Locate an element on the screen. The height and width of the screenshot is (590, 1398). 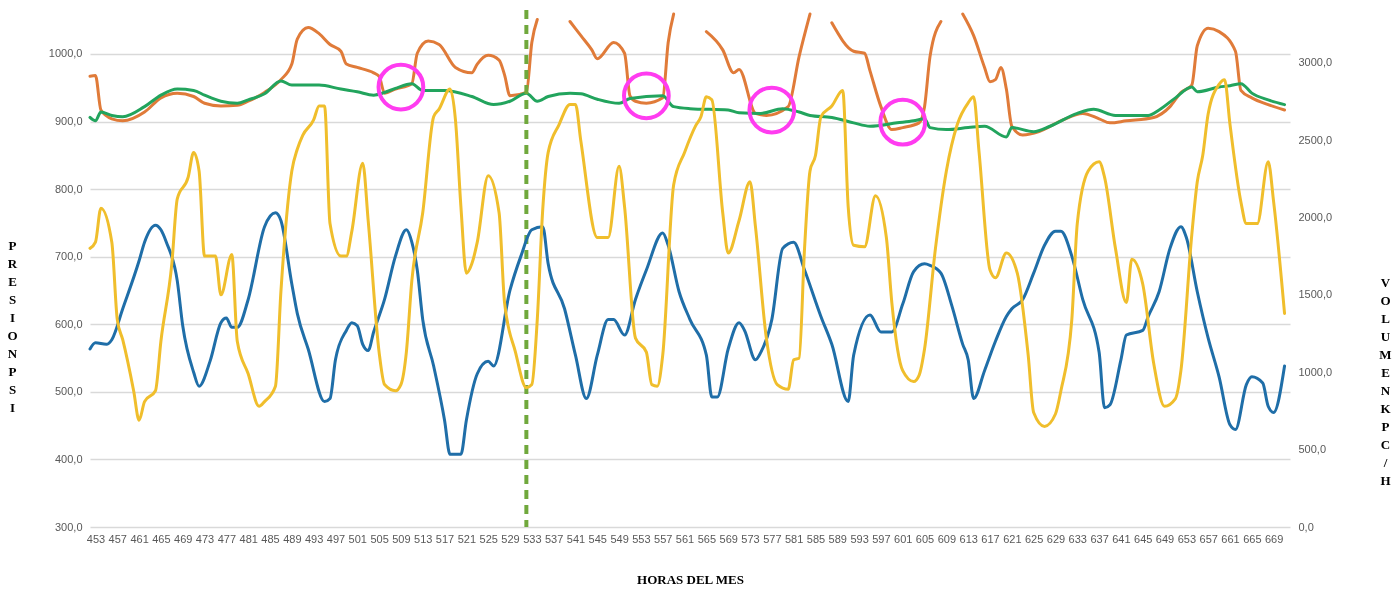
x-tick-label: 577 is located at coordinates (772, 538).